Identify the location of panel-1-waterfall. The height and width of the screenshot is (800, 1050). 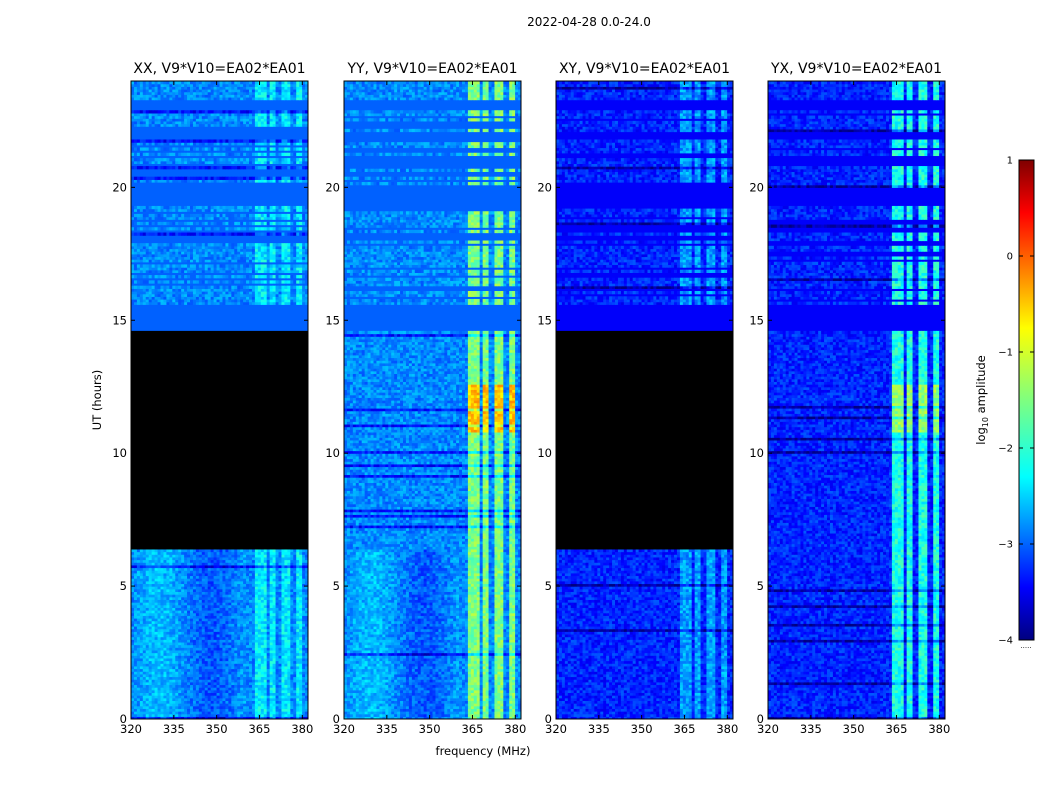
(219, 400).